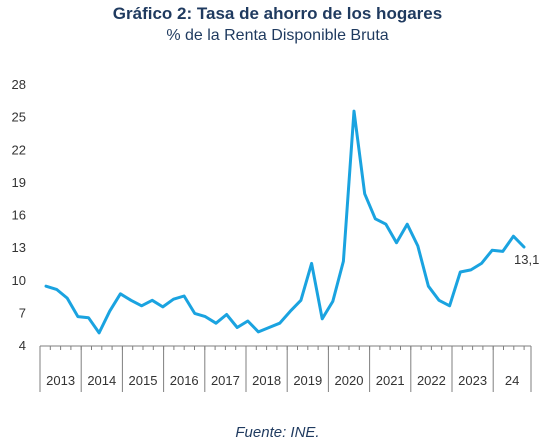 Image resolution: width=555 pixels, height=445 pixels. I want to click on x-year-label: 2014, so click(101, 380).